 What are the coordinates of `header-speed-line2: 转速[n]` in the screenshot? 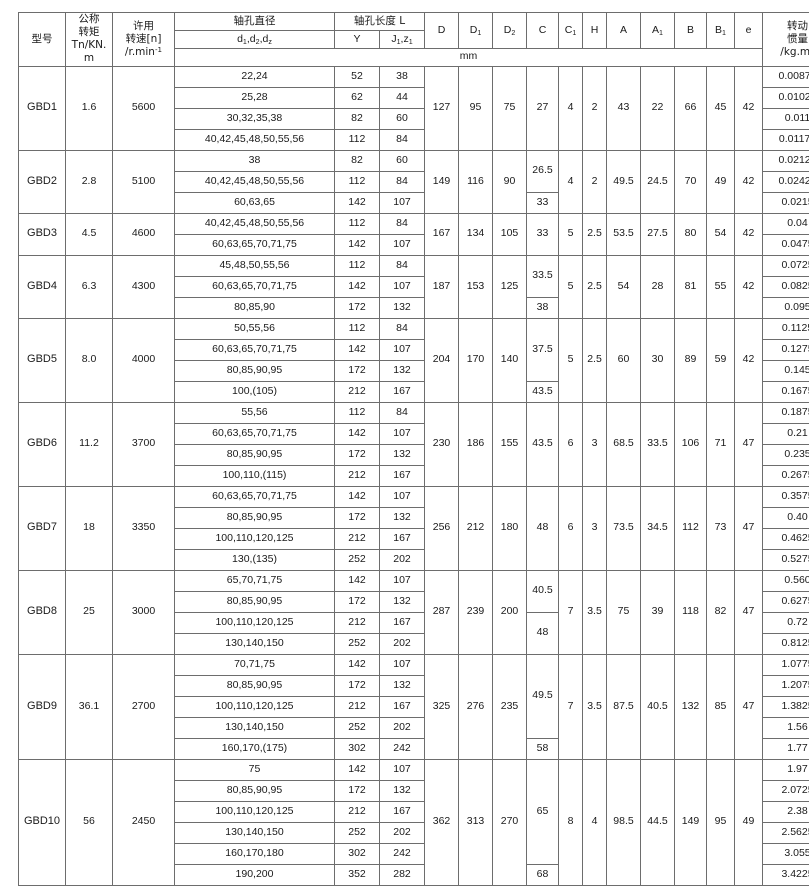 It's located at (143, 39).